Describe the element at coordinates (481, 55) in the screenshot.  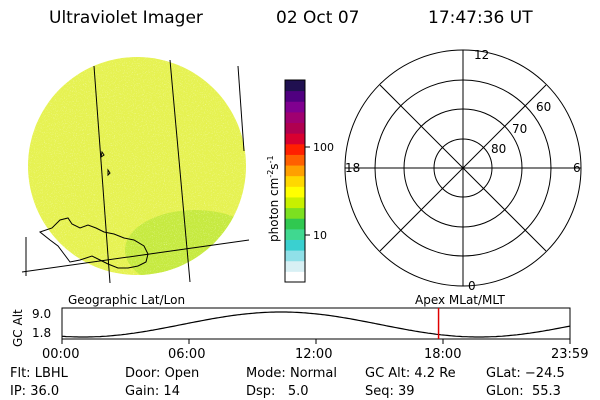
I see `mlt-label-12: 12` at that location.